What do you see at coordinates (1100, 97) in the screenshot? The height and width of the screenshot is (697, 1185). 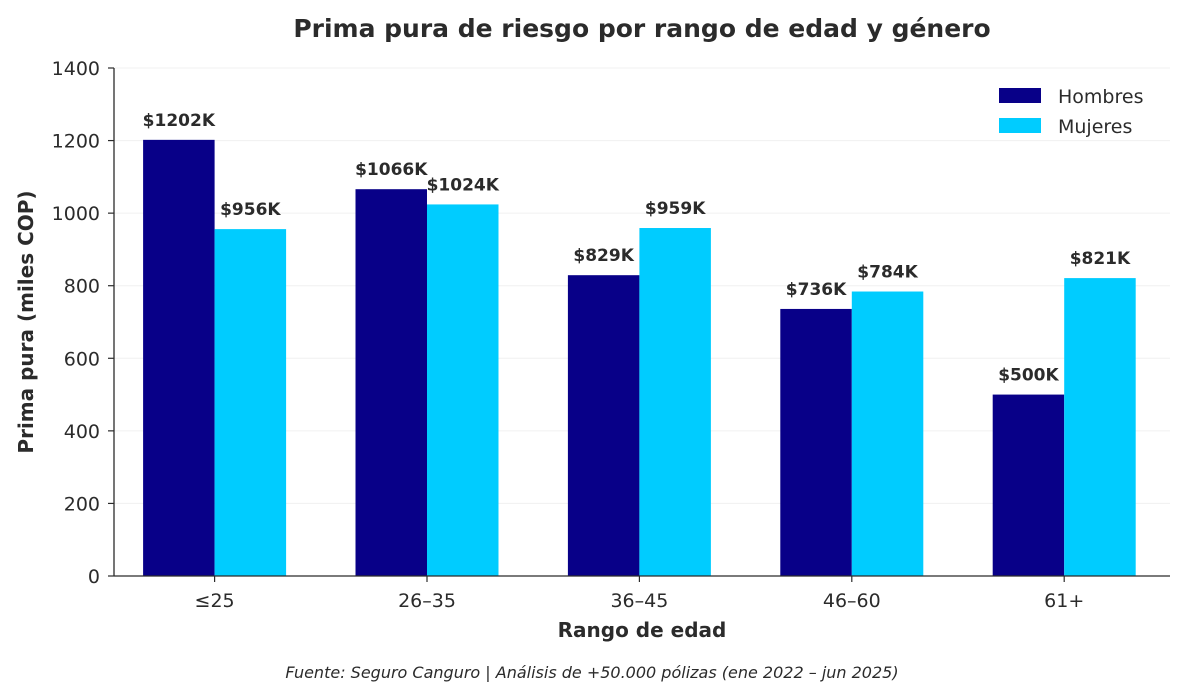 I see `legend-label-hombres: Hombres` at bounding box center [1100, 97].